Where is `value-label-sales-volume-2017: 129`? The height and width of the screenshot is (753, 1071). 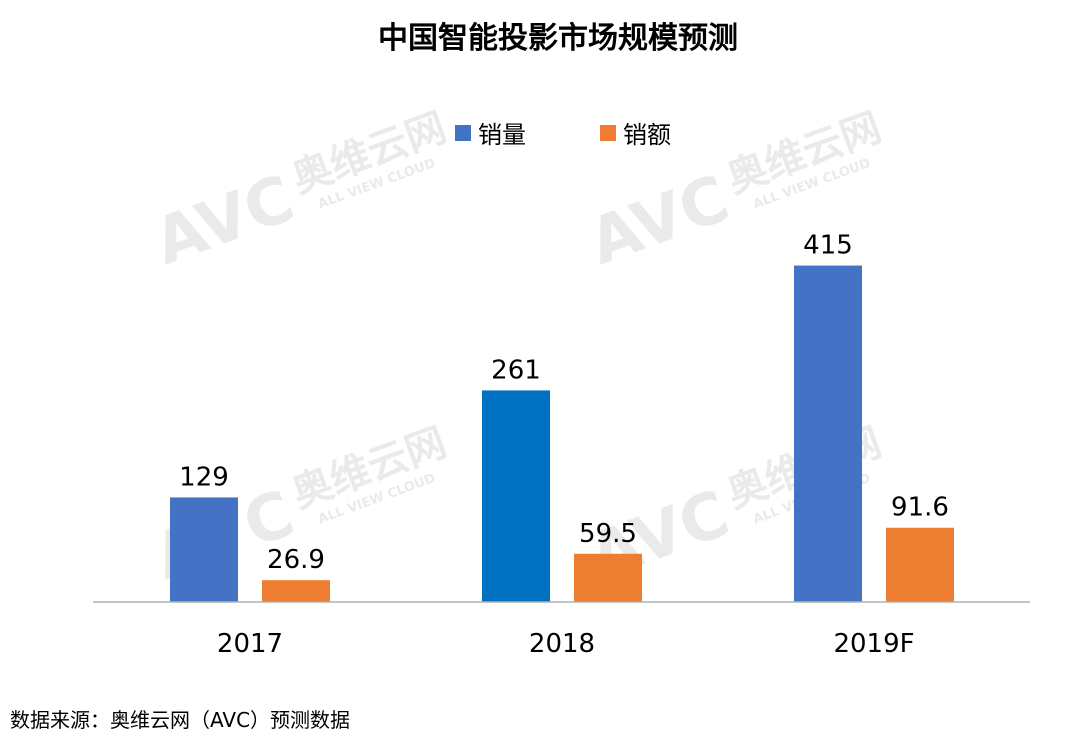 value-label-sales-volume-2017: 129 is located at coordinates (204, 477).